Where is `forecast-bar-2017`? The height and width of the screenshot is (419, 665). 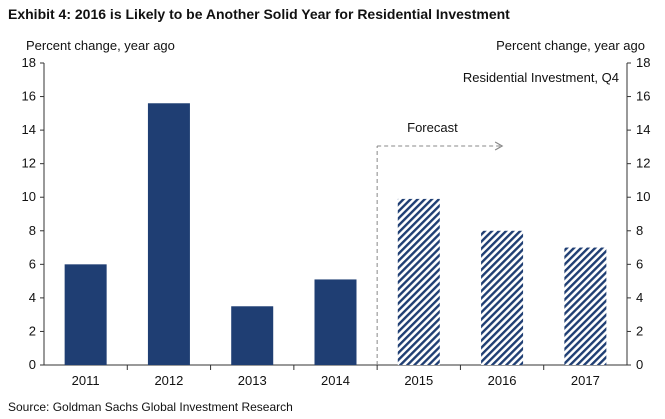 forecast-bar-2017 is located at coordinates (585, 306).